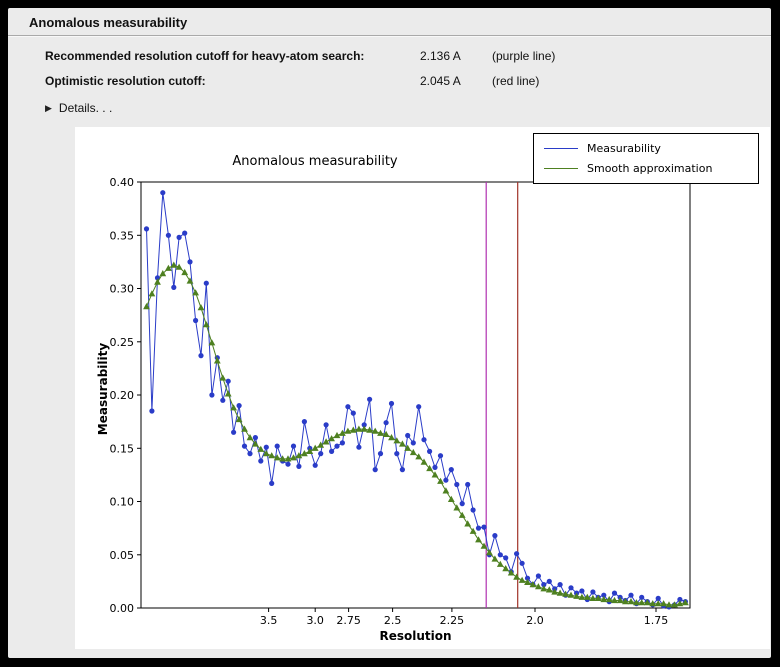  What do you see at coordinates (315, 161) in the screenshot?
I see `chart-title: Anomalous measurability` at bounding box center [315, 161].